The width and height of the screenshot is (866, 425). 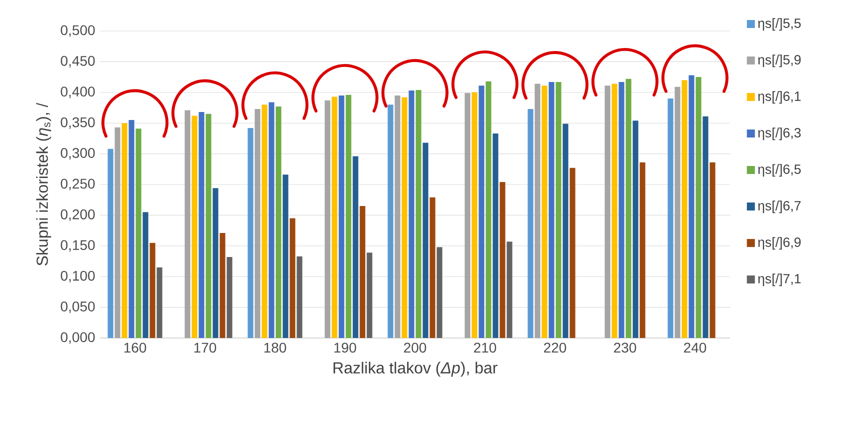 What do you see at coordinates (779, 280) in the screenshot?
I see `legend-label: ηs[/]7,1` at bounding box center [779, 280].